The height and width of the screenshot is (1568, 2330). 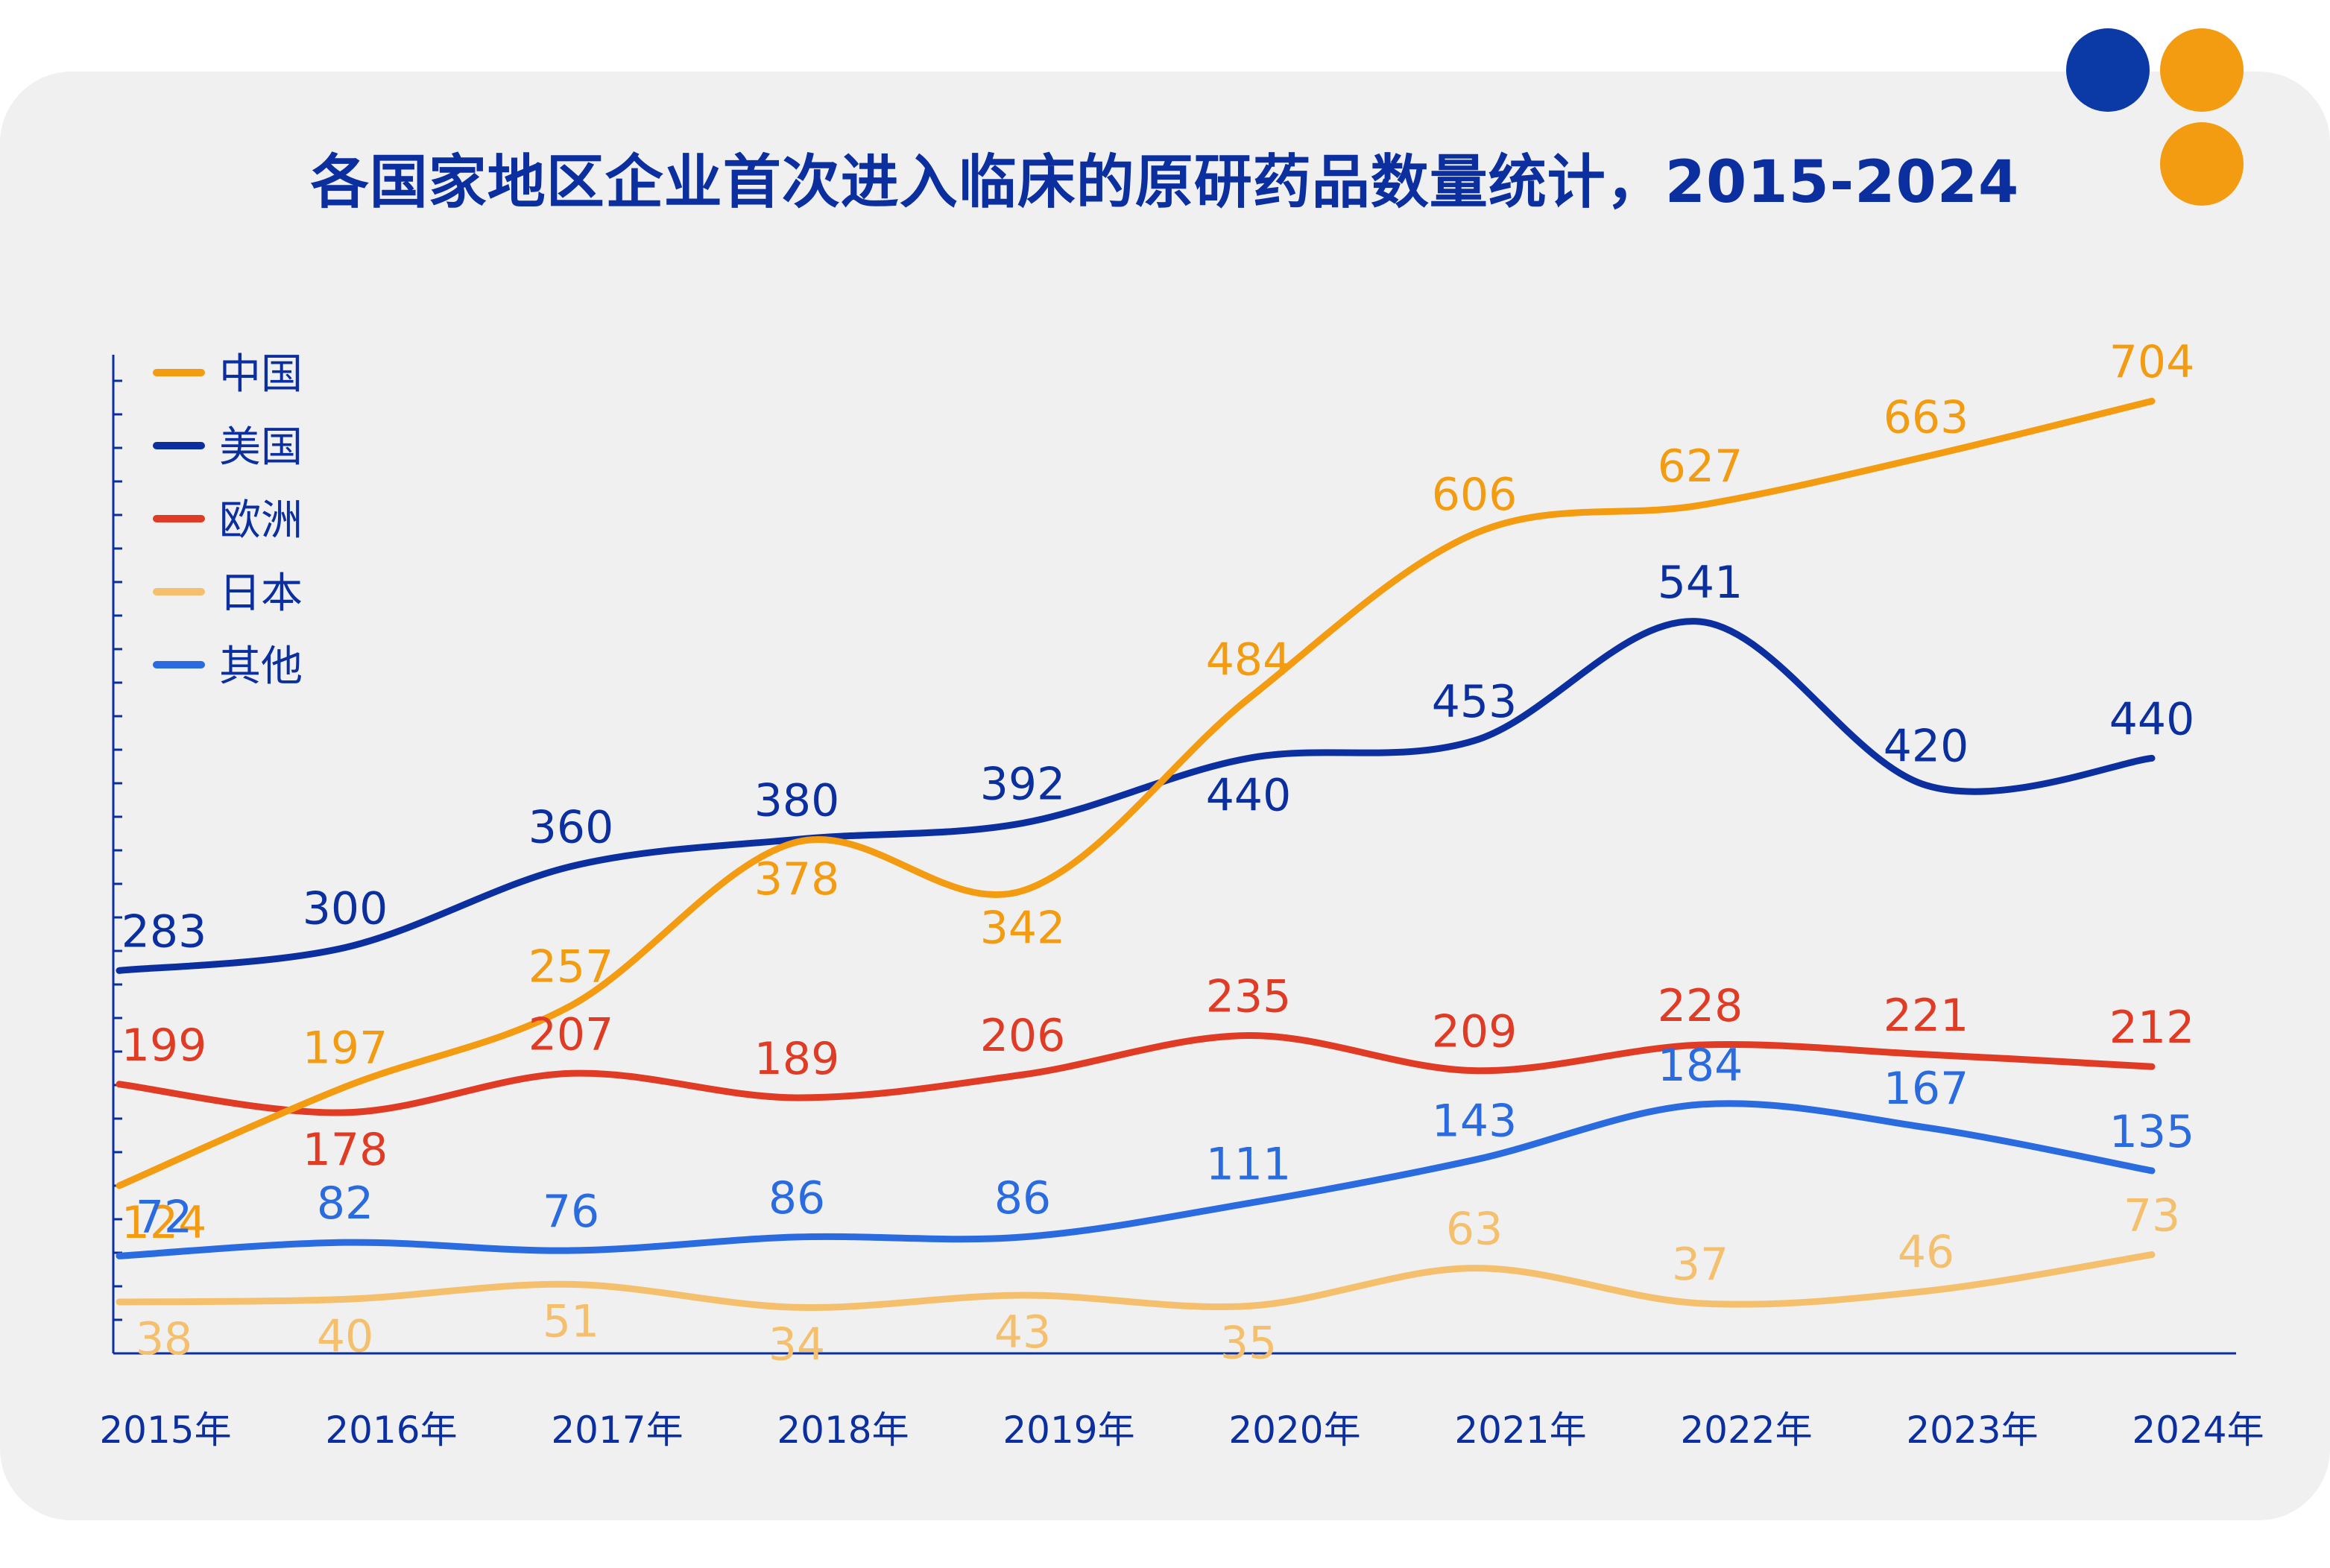 What do you see at coordinates (1926, 1253) in the screenshot?
I see `data-label: 46` at bounding box center [1926, 1253].